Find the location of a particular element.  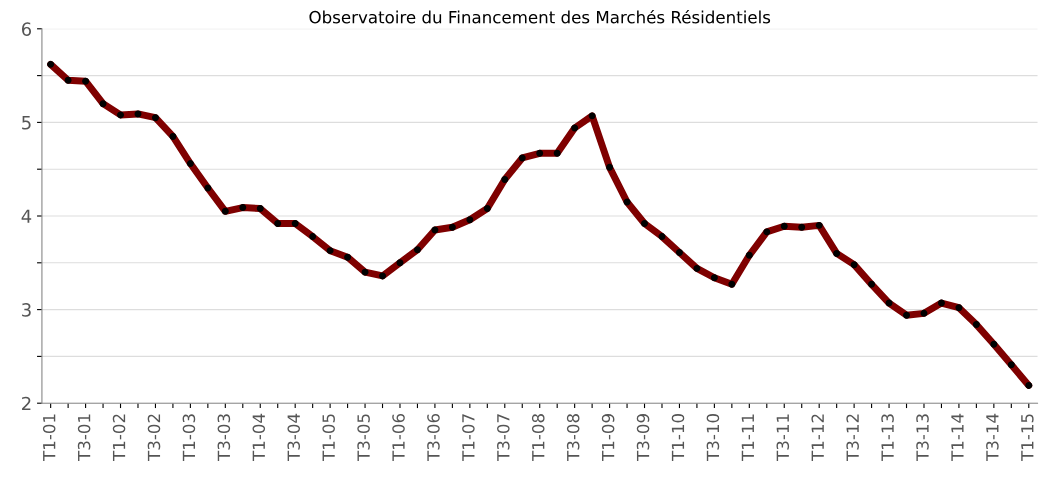

y-tick-label: 4 is located at coordinates (26, 216).